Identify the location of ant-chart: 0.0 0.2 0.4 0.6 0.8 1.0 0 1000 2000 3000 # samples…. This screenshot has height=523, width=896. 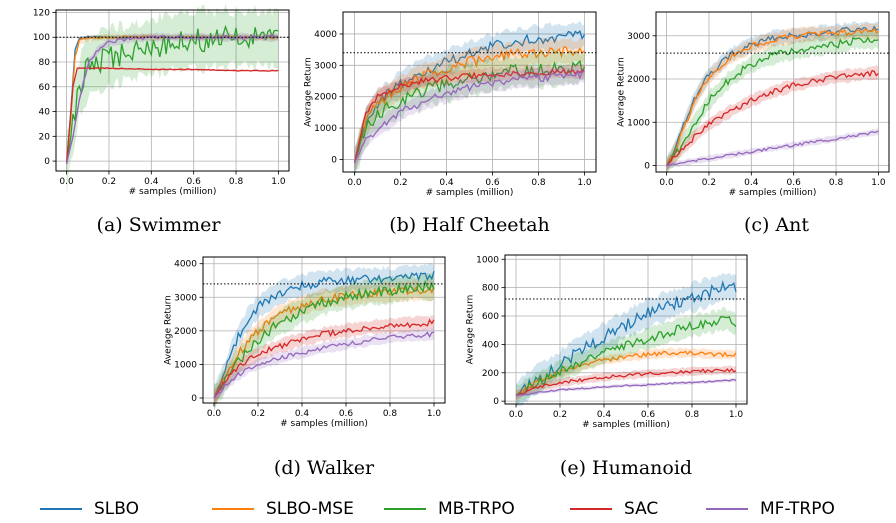
(748, 112).